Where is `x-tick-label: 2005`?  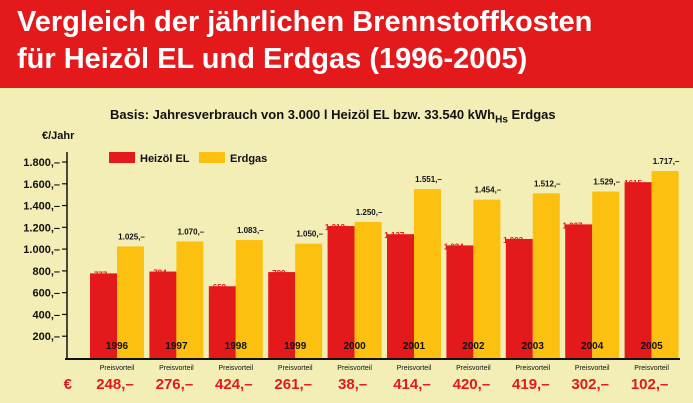
x-tick-label: 2005 is located at coordinates (651, 346).